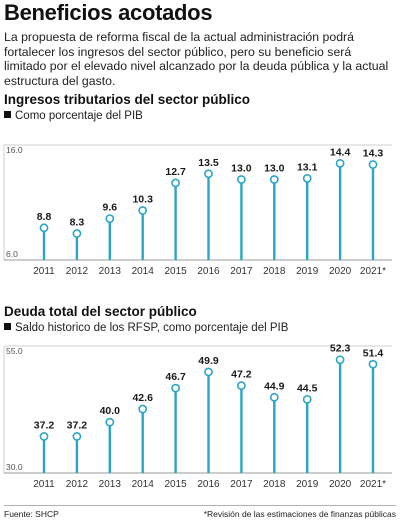 This screenshot has width=400, height=522. Describe the element at coordinates (241, 375) in the screenshot. I see `chart-2-value-label: 47.2` at that location.